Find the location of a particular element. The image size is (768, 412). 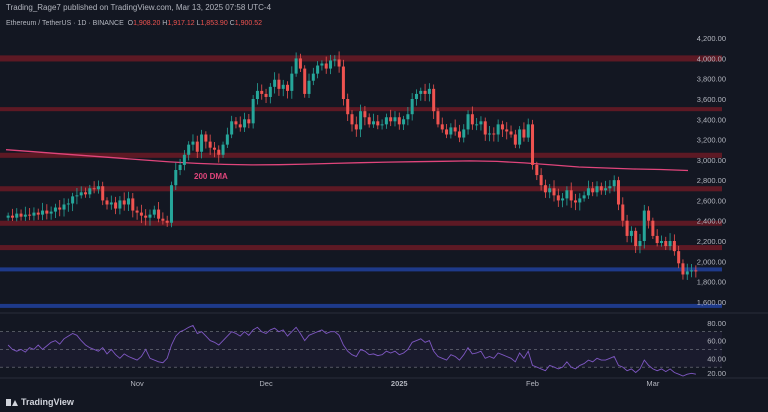

open-value: 1,908.20 is located at coordinates (147, 23).